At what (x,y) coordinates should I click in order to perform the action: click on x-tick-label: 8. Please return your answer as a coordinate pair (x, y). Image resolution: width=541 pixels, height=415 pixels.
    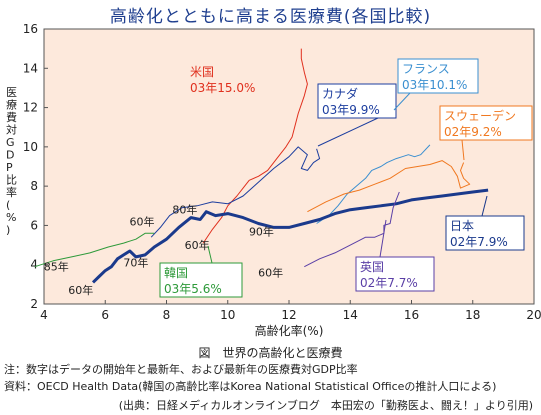
    Looking at the image, I should click on (167, 315).